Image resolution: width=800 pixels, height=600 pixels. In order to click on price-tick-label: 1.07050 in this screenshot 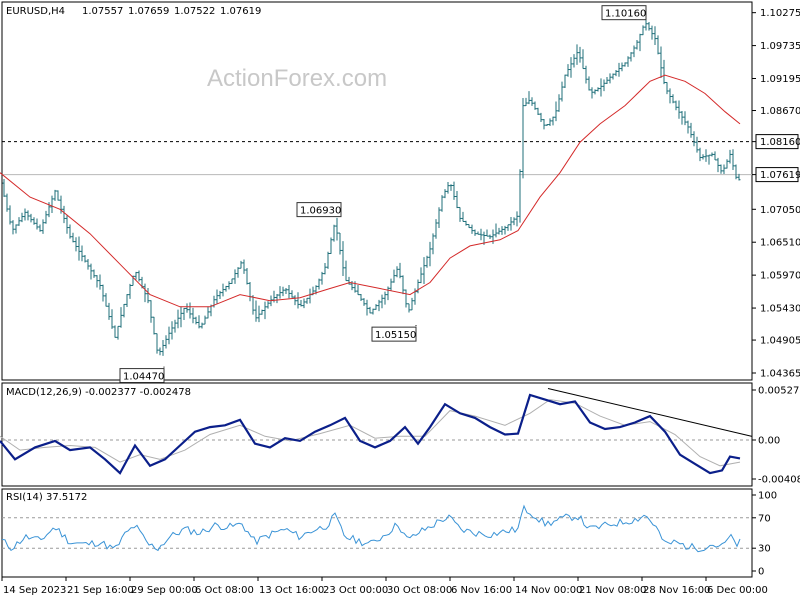, I will do `click(780, 210)`.